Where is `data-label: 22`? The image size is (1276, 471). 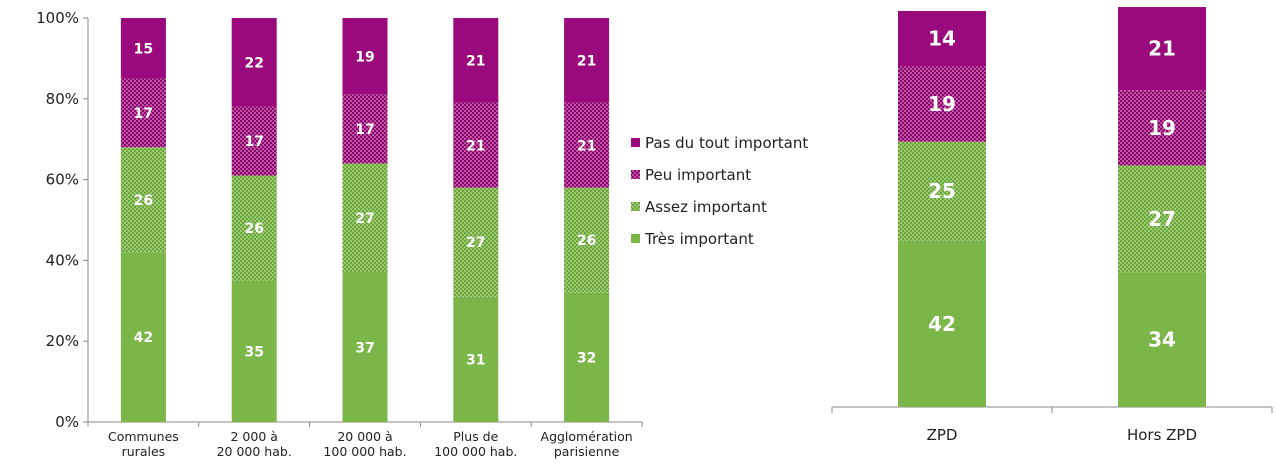 data-label: 22 is located at coordinates (253, 63).